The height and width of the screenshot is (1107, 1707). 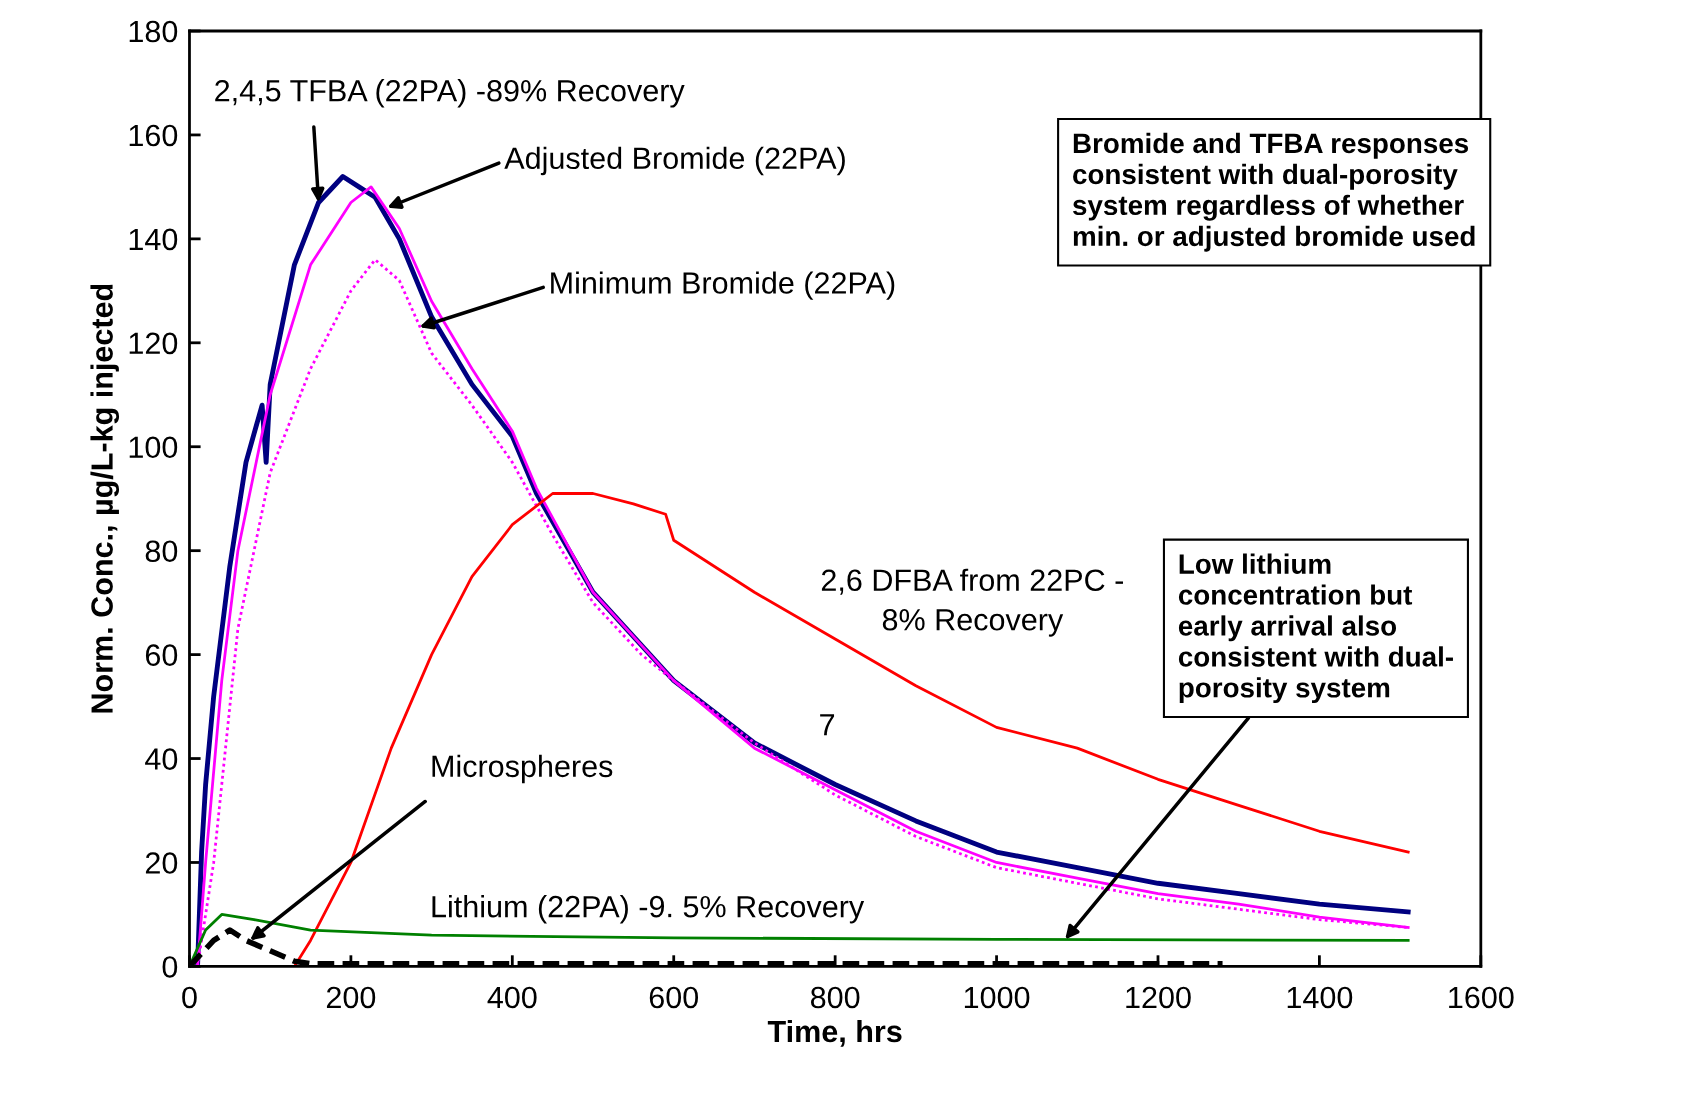 What do you see at coordinates (153, 135) in the screenshot?
I see `y-tick-label: 160` at bounding box center [153, 135].